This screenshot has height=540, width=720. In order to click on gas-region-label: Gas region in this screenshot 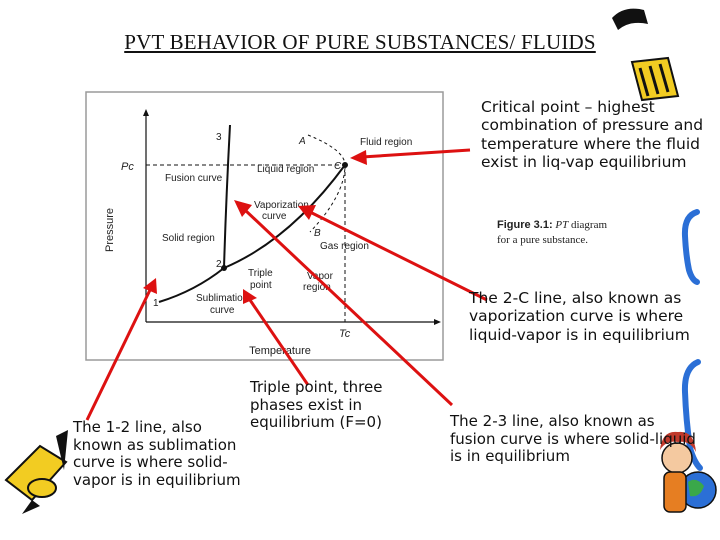, I will do `click(344, 246)`.